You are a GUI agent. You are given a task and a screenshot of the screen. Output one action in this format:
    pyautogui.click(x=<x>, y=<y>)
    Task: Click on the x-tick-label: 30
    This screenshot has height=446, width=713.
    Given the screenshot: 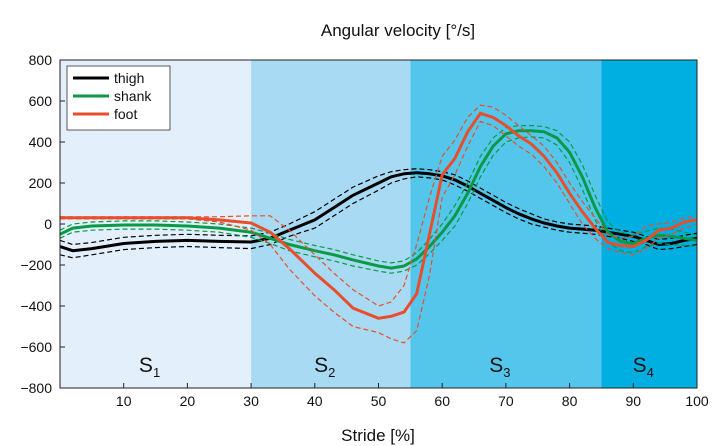 What is the action you would take?
    pyautogui.click(x=251, y=401)
    